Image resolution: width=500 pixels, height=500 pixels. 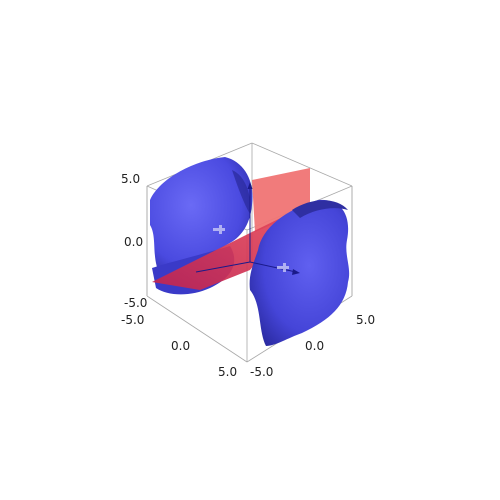 What do you see at coordinates (314, 346) in the screenshot?
I see `y-tick-label: 0.0` at bounding box center [314, 346].